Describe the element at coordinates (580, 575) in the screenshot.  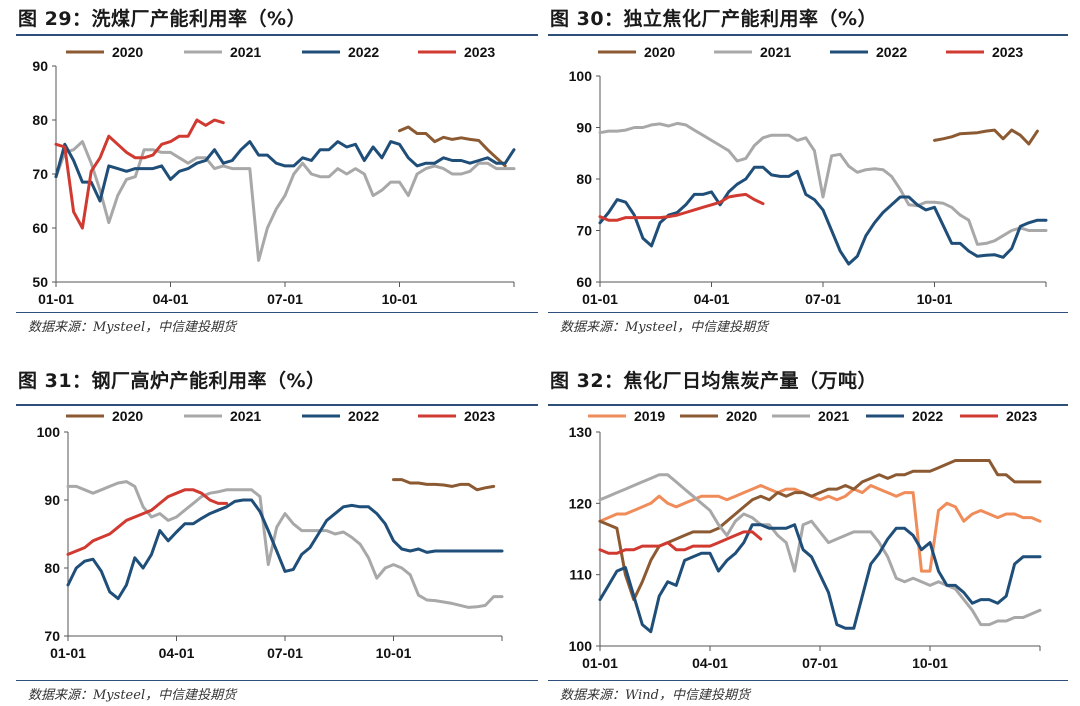
I see `y-tick-label: 110` at that location.